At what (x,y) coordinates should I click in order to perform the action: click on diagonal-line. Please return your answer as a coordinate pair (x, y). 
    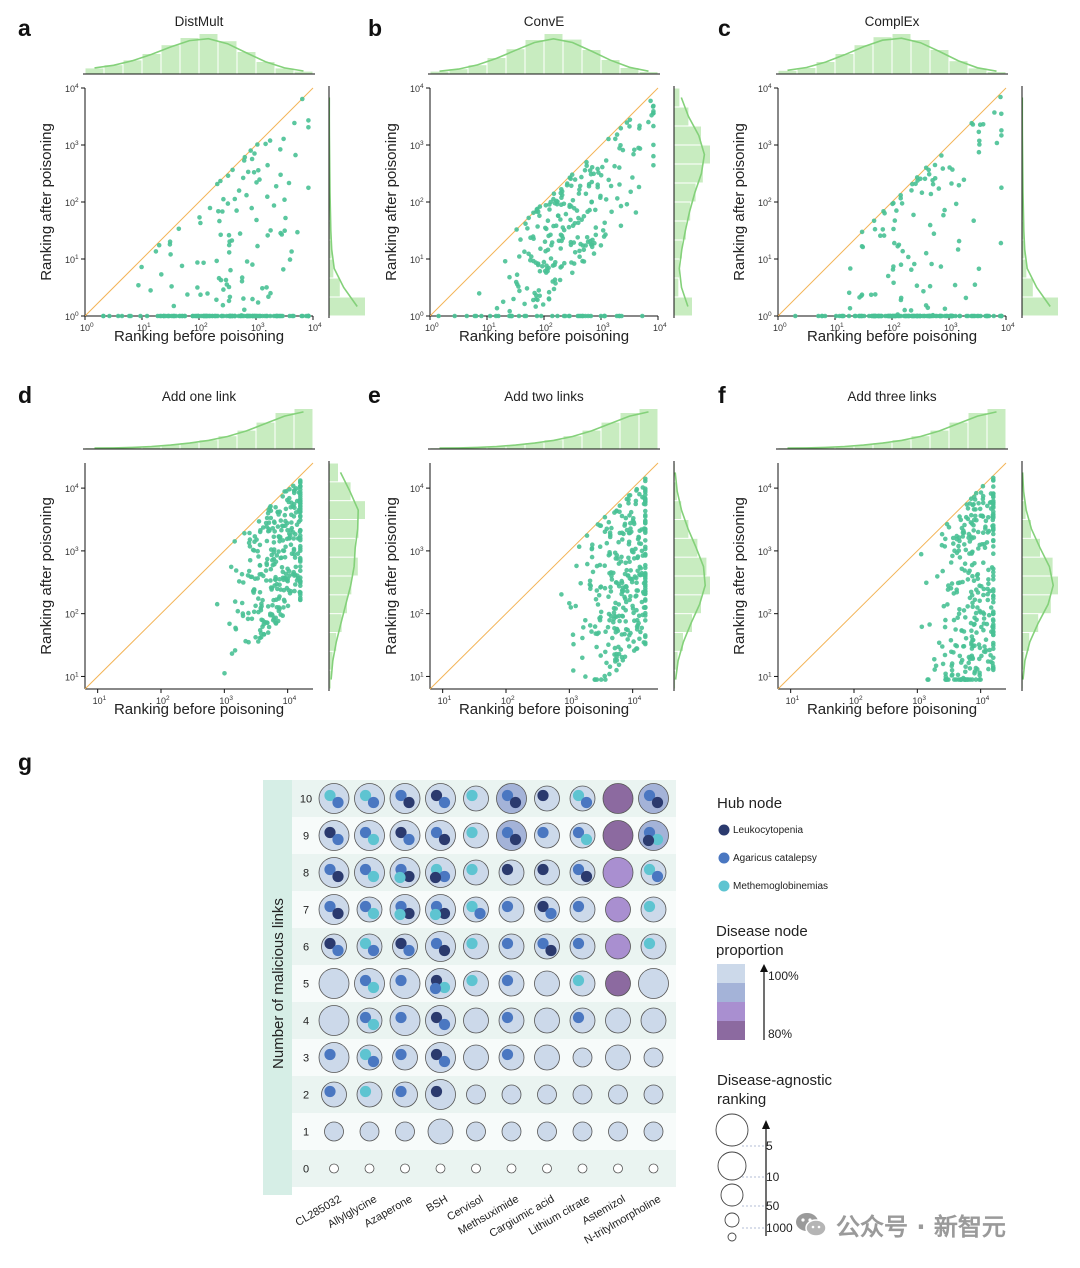
    Looking at the image, I should click on (892, 576).